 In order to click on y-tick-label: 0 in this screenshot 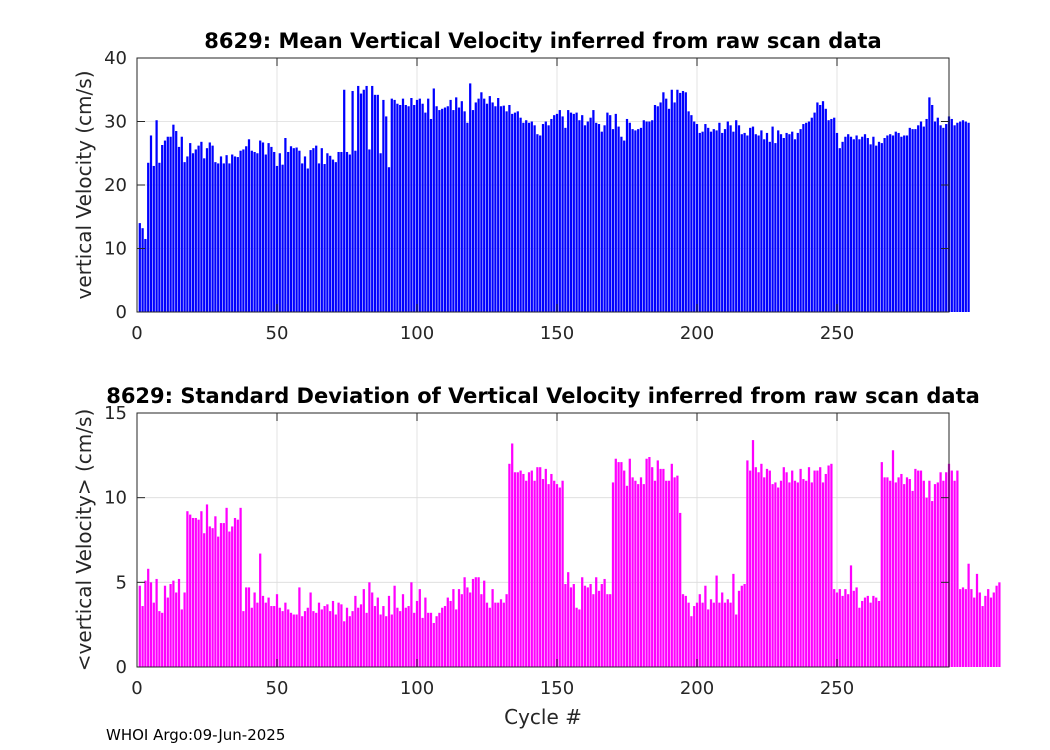, I will do `click(121, 667)`.